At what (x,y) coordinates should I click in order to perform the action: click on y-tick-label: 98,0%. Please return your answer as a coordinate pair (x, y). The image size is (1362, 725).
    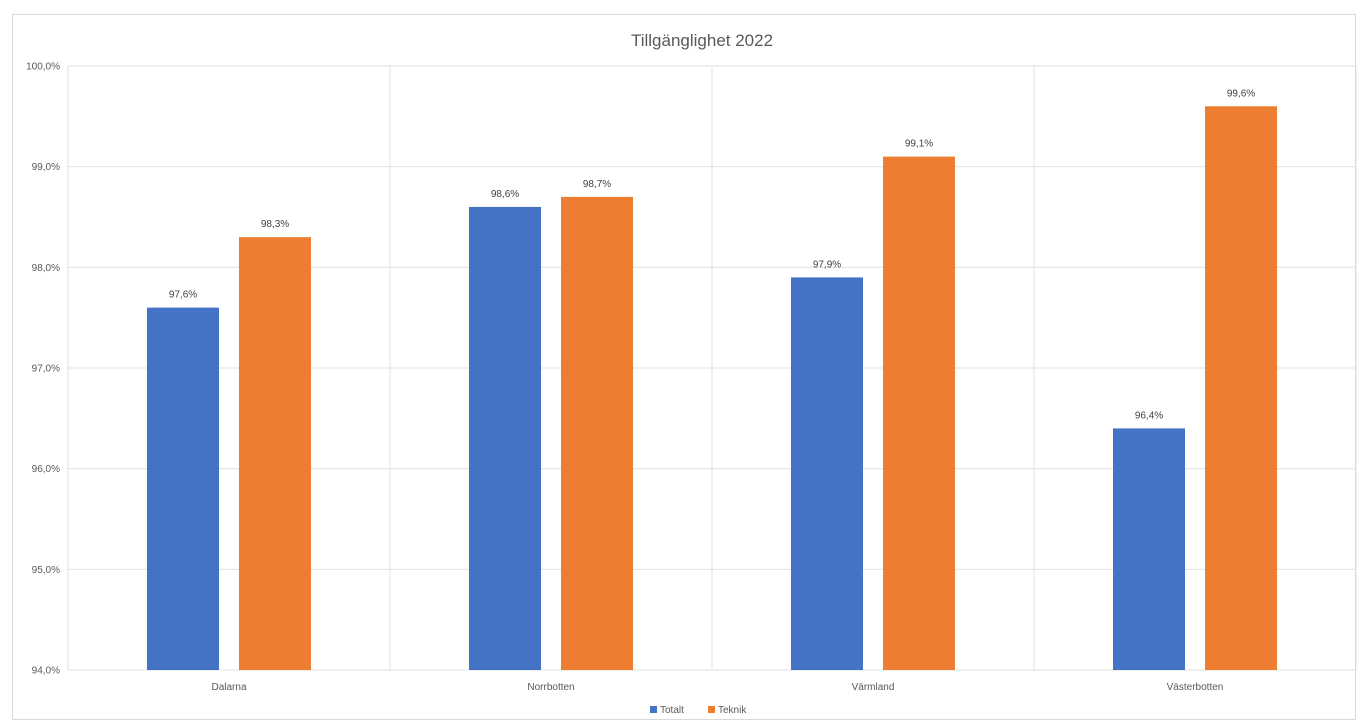
    Looking at the image, I should click on (46, 268).